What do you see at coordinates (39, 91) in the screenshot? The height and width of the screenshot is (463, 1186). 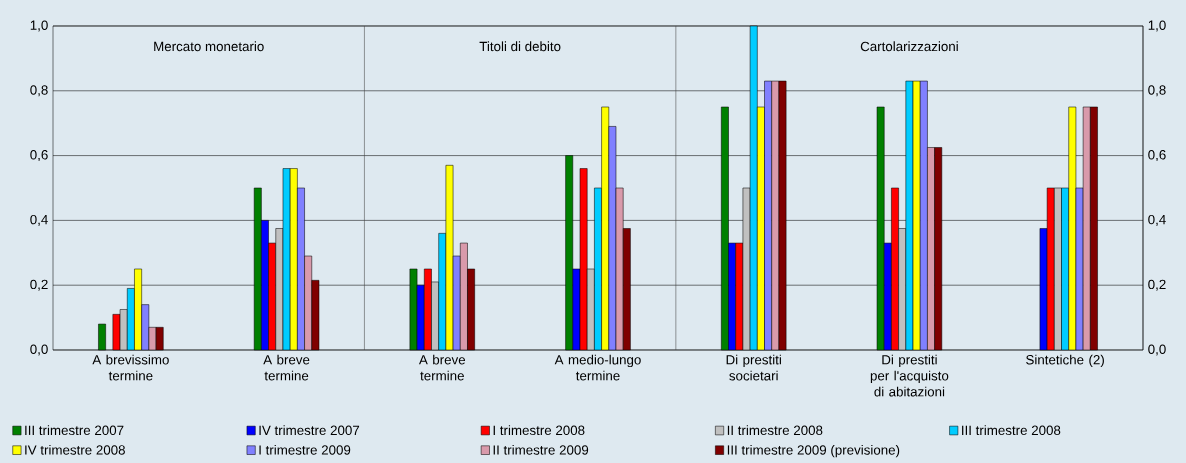 I see `y-tick-label: 0,8` at bounding box center [39, 91].